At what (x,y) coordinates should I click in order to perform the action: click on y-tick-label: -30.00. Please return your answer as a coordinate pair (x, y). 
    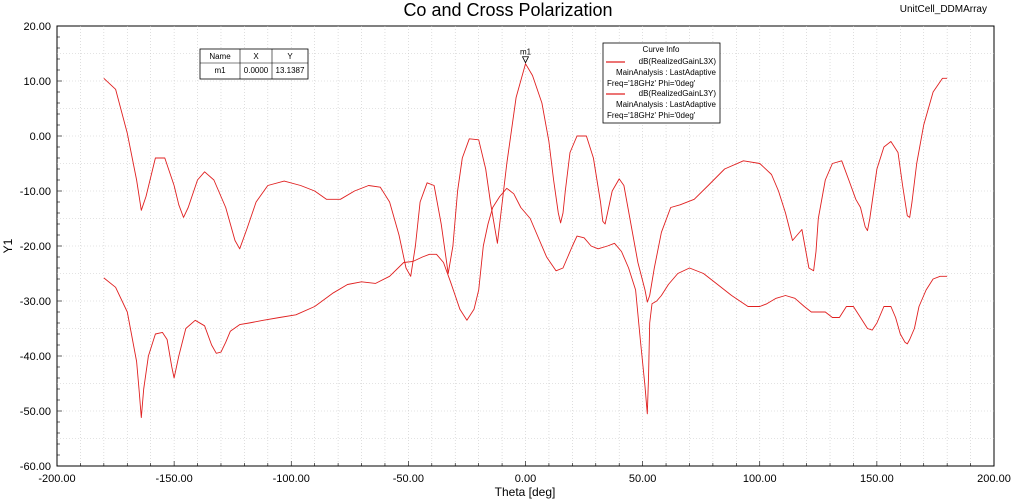
    Looking at the image, I should click on (35, 302).